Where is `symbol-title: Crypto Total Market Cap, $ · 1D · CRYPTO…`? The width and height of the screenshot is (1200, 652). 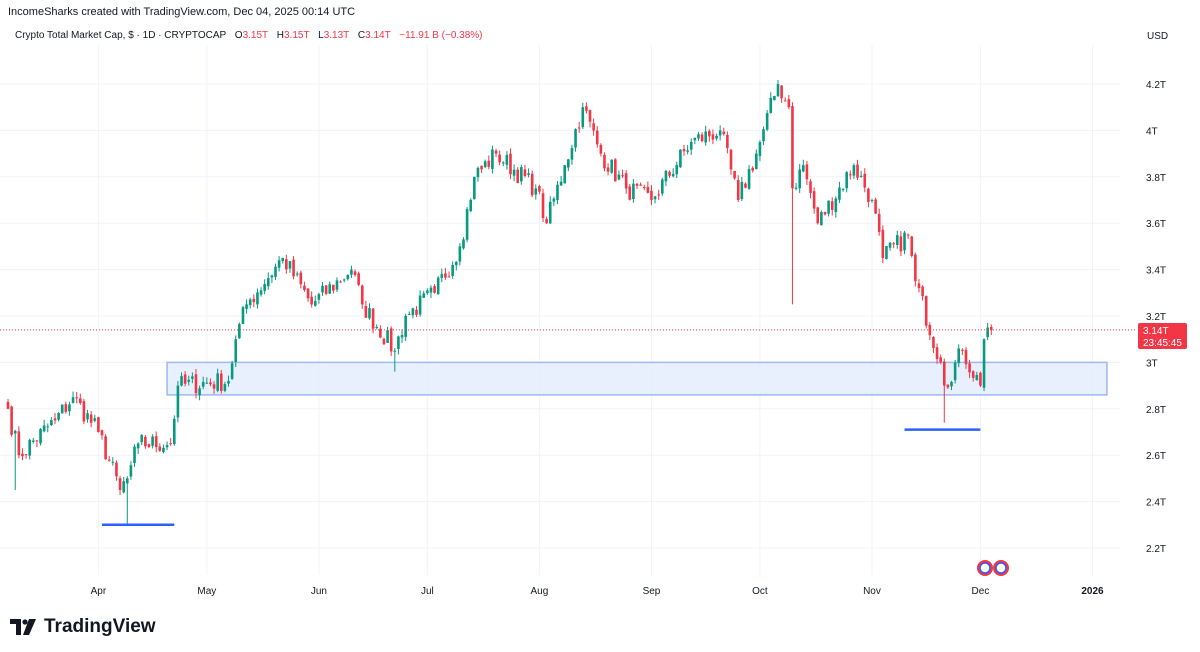 symbol-title: Crypto Total Market Cap, $ · 1D · CRYPTO… is located at coordinates (121, 35).